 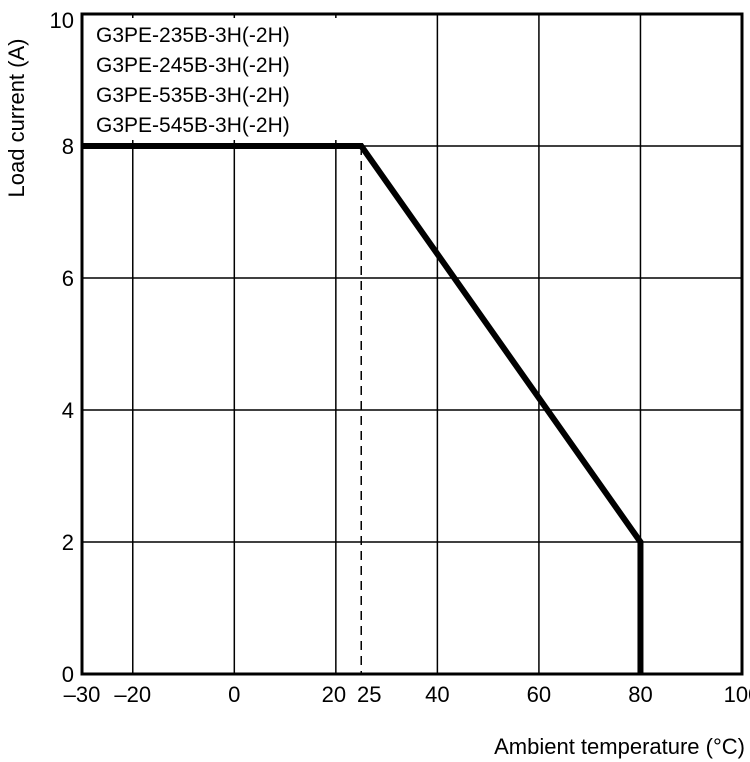 I want to click on y-tick-label: 0, so click(x=68, y=674).